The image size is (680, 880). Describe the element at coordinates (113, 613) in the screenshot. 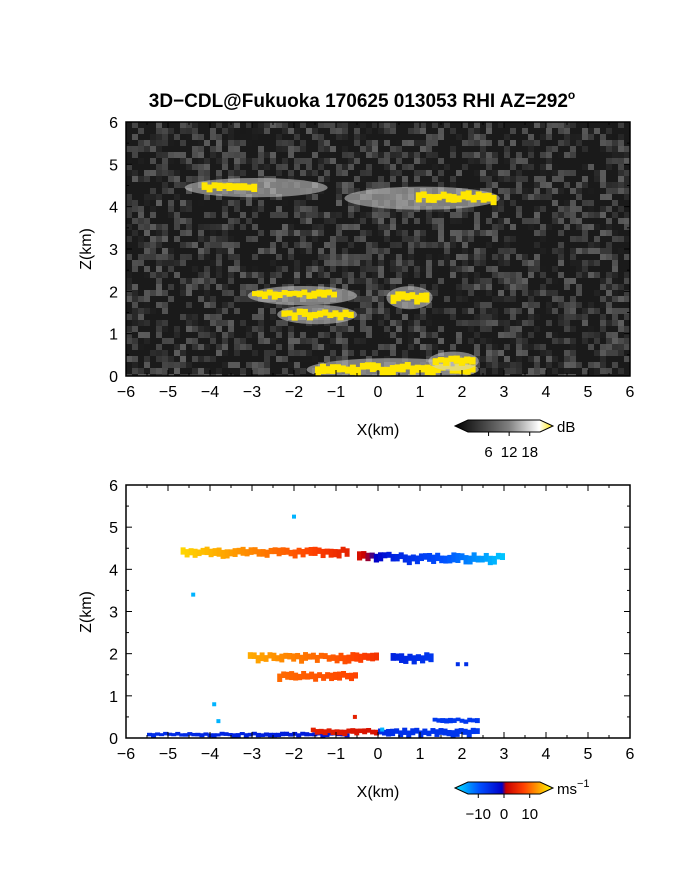

I see `y-tick-label: 3` at that location.